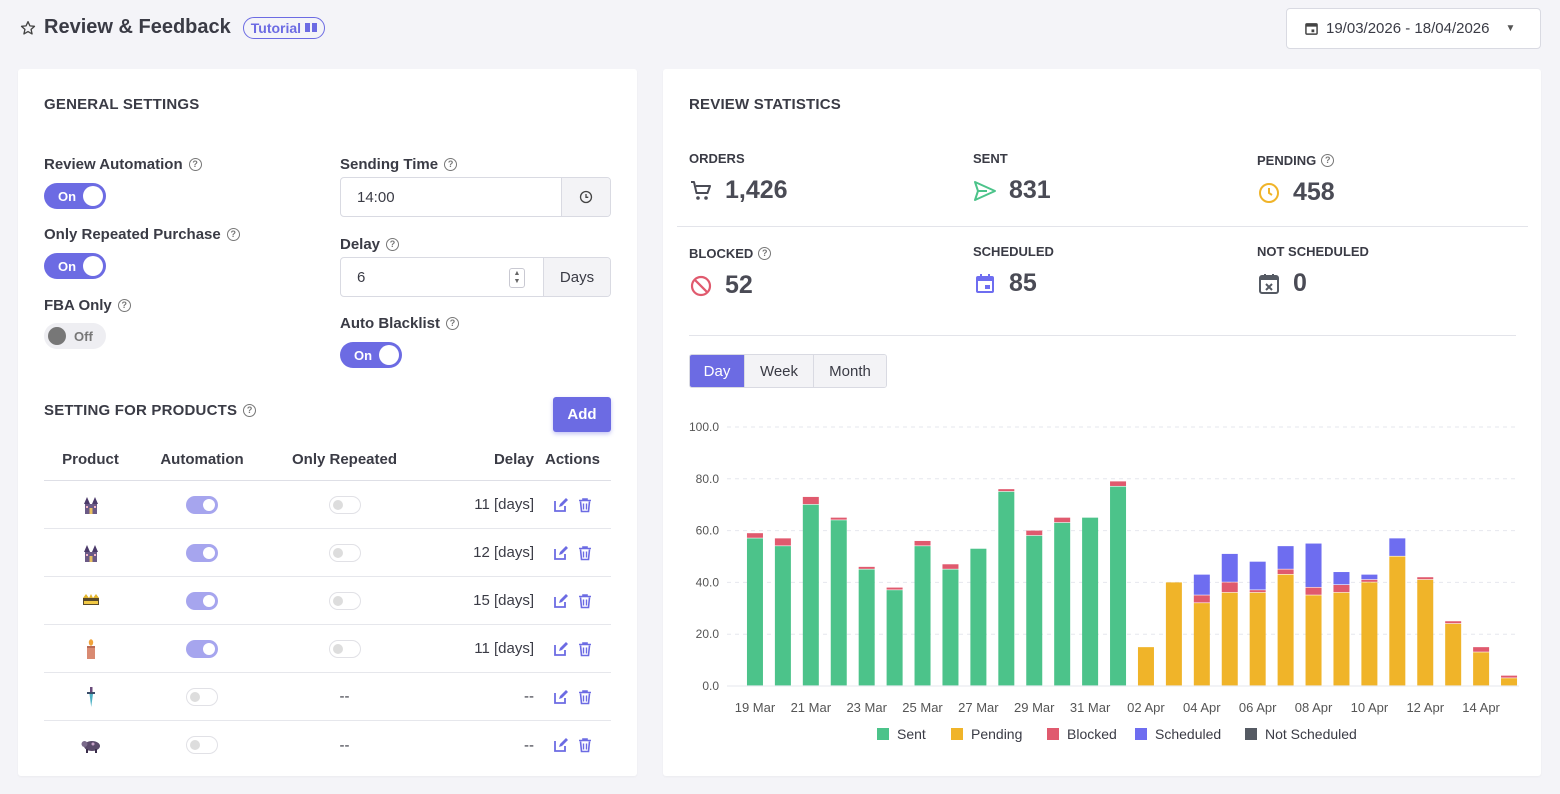  Describe the element at coordinates (1425, 707) in the screenshot. I see `x-tick-label: 12 Apr` at that location.